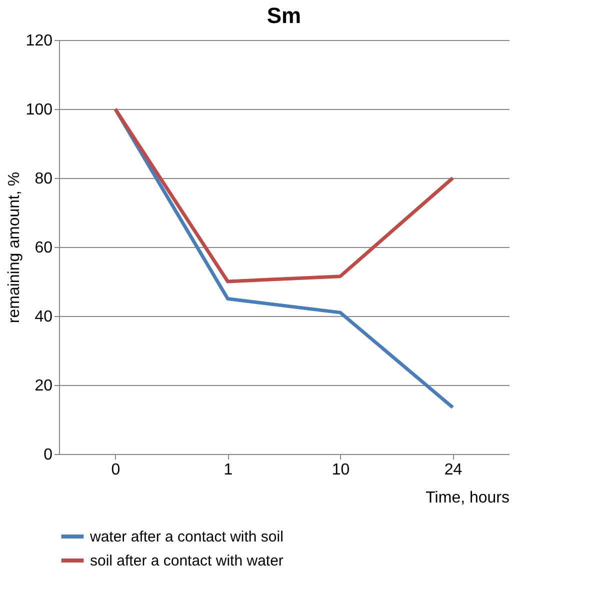 Image resolution: width=598 pixels, height=604 pixels. I want to click on legend-label: water after a contact with soil, so click(186, 537).